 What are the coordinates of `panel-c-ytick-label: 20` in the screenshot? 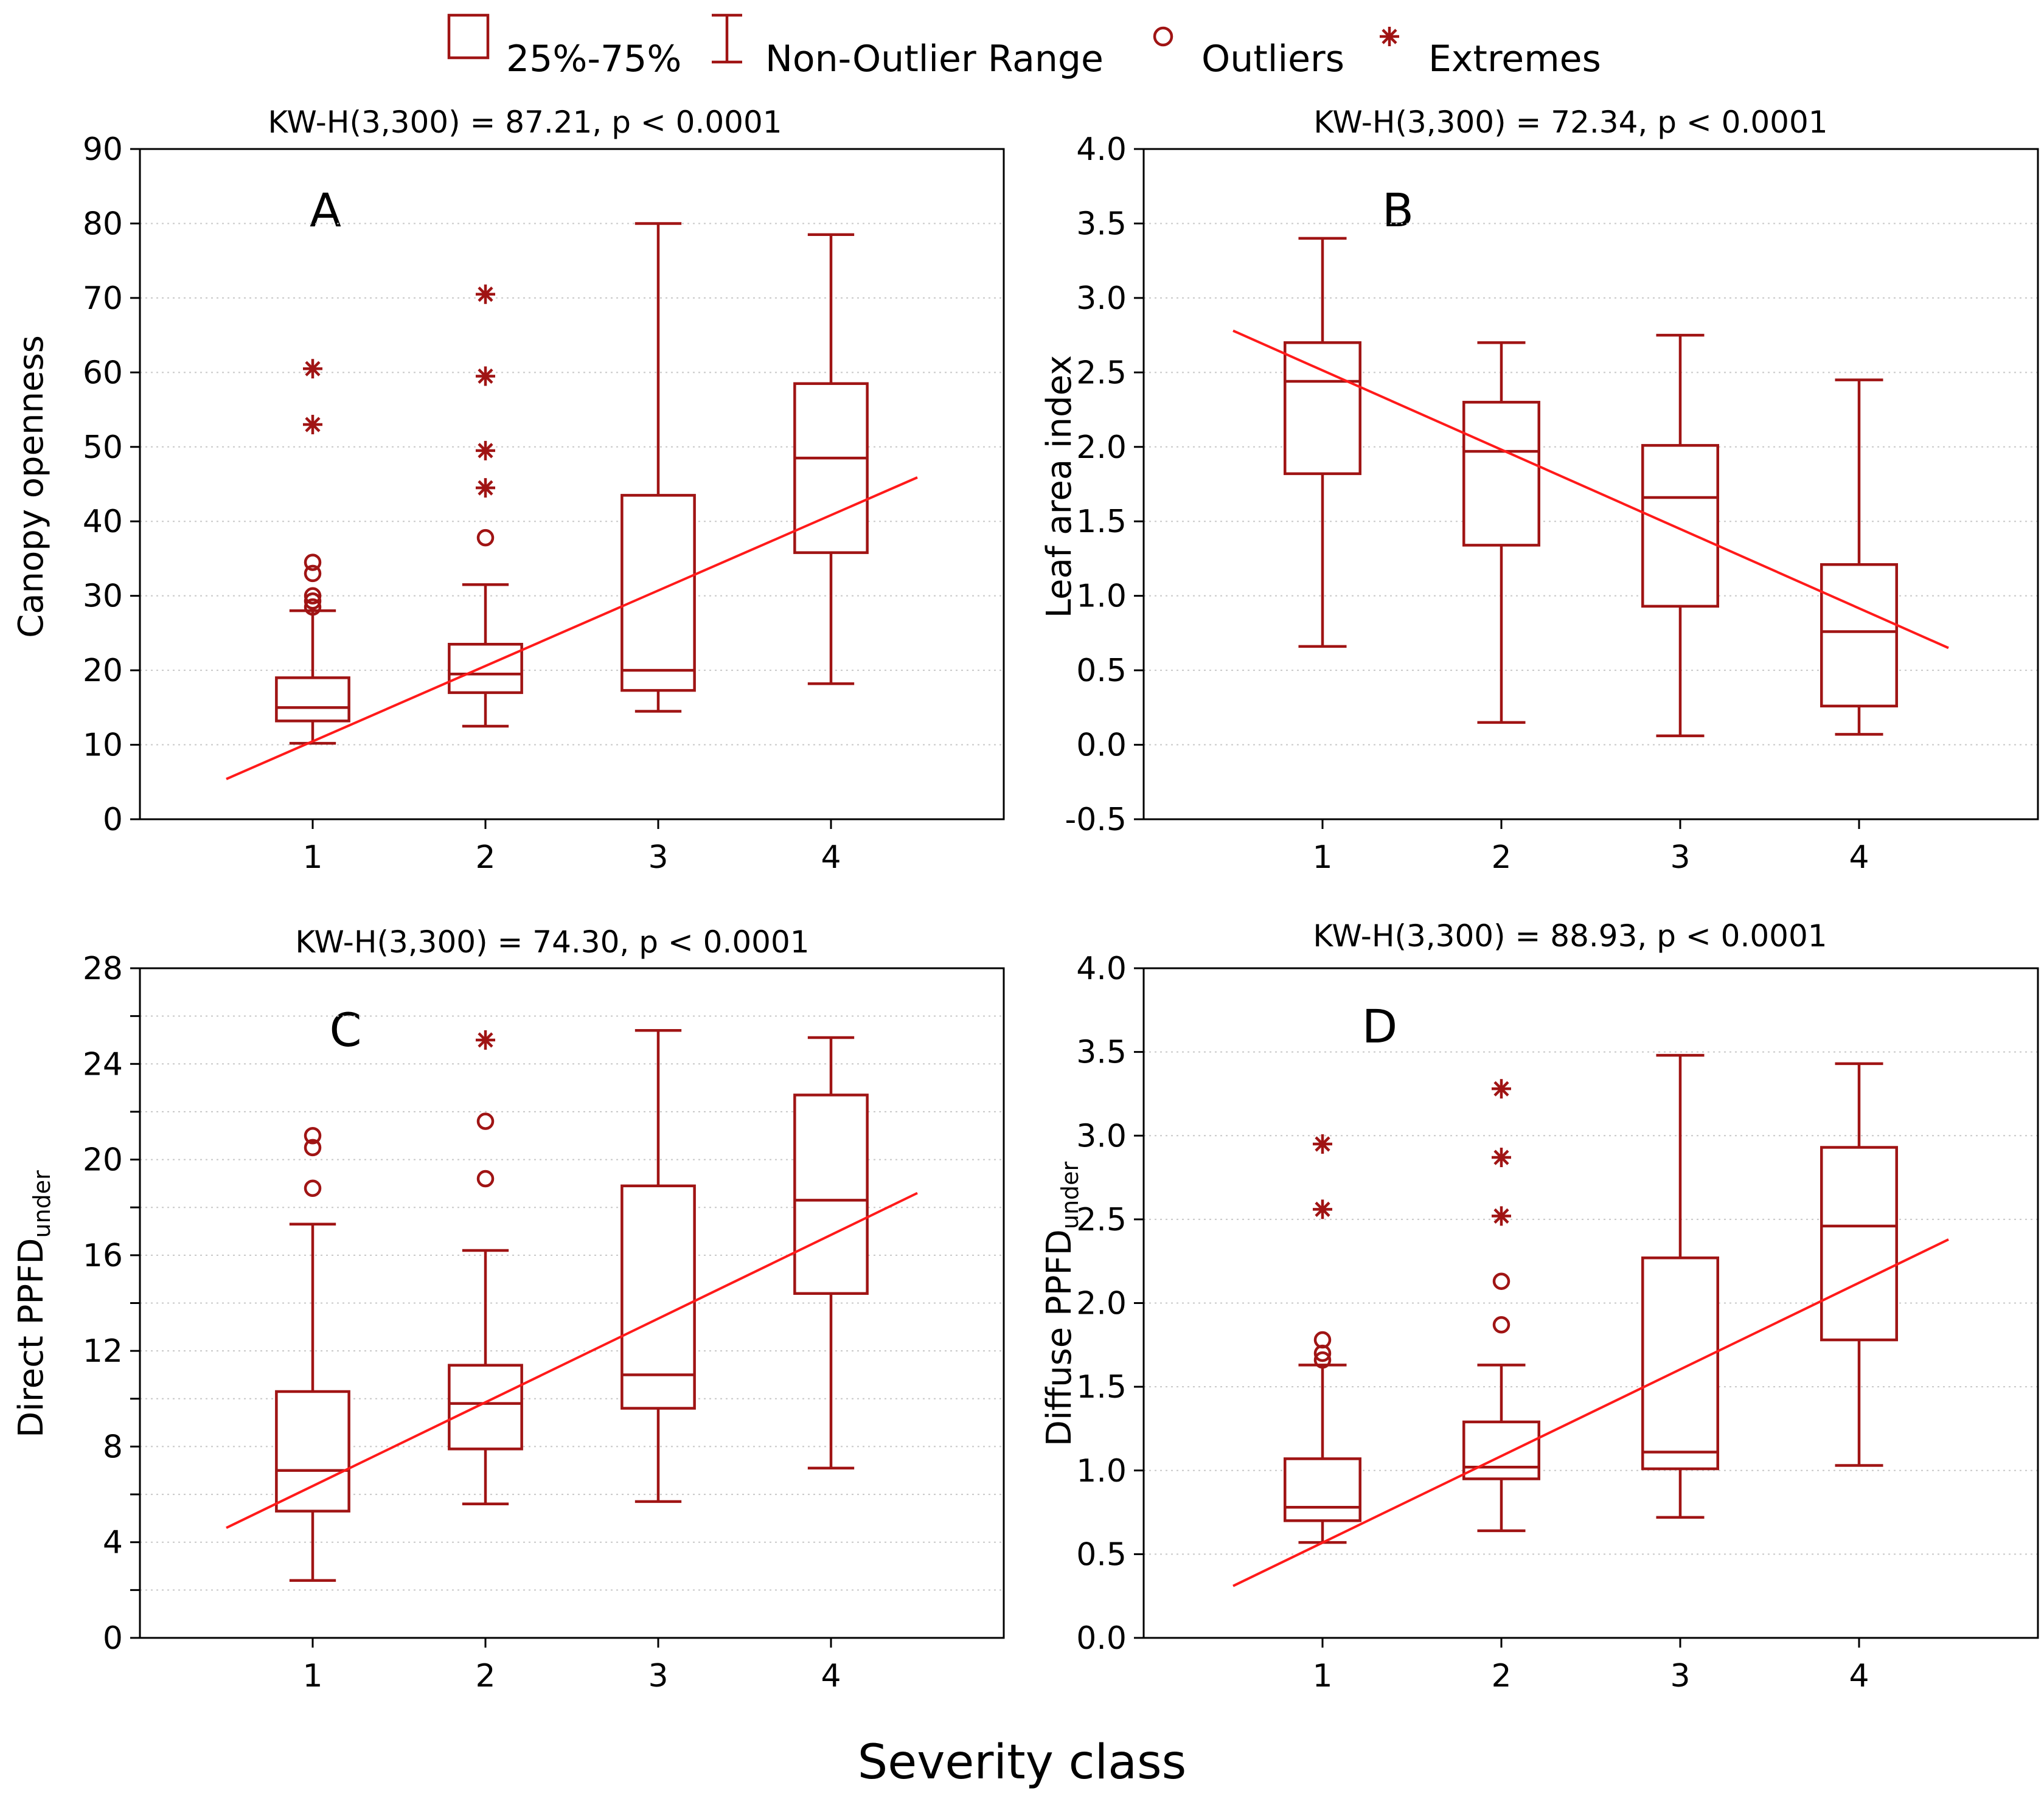 It's located at (103, 1160).